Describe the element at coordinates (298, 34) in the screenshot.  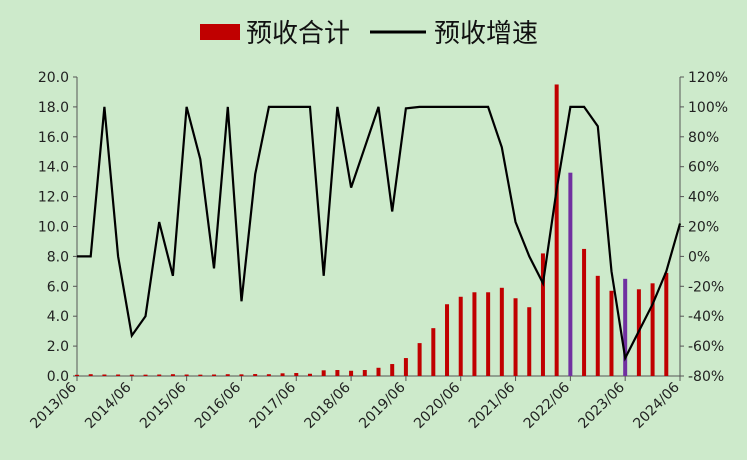
I see `legend-label-bar: 预收合计` at that location.